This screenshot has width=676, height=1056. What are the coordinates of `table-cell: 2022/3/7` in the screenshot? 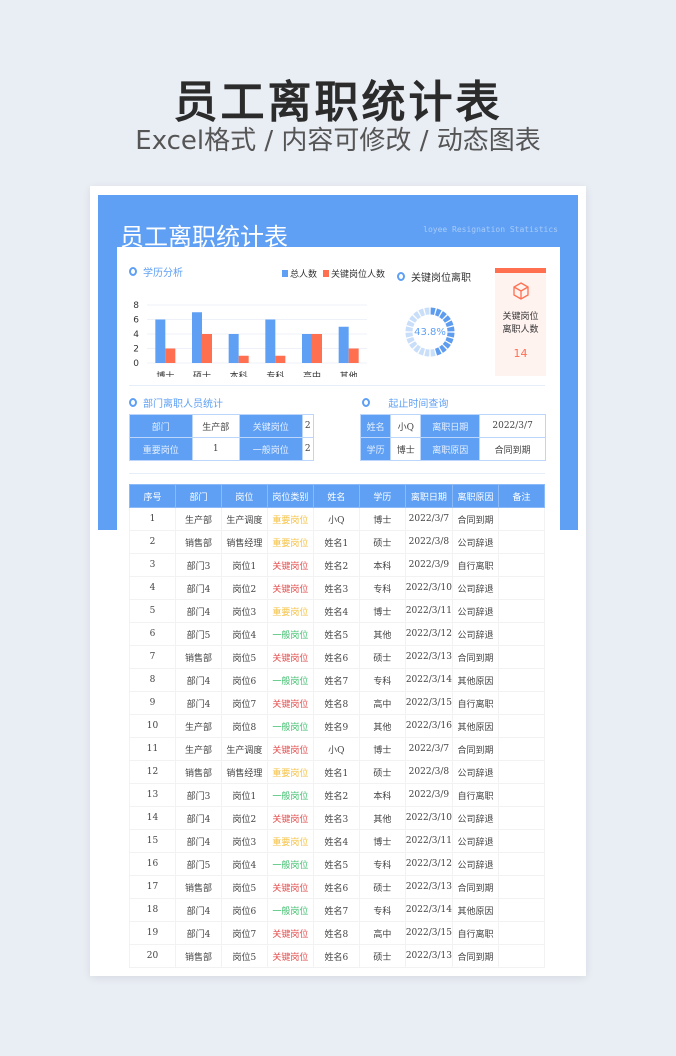 It's located at (428, 519).